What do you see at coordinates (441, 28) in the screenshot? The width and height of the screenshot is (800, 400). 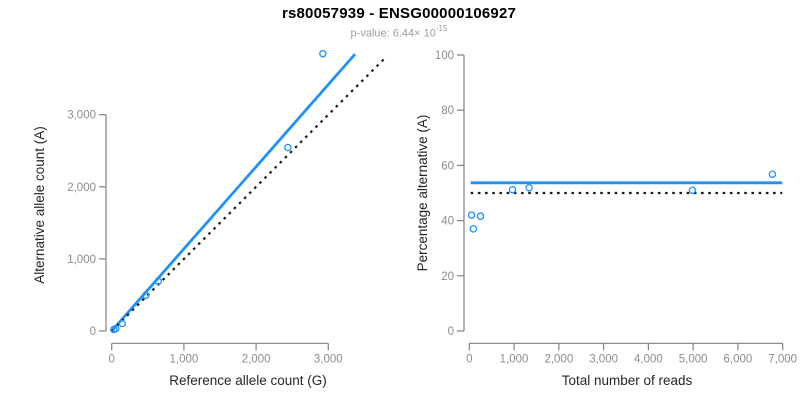 I see `p-value-exponent: -15` at bounding box center [441, 28].